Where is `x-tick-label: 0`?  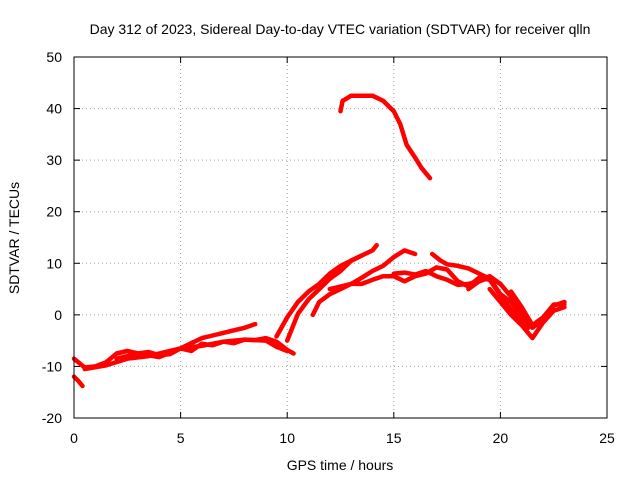
x-tick-label: 0 is located at coordinates (74, 438).